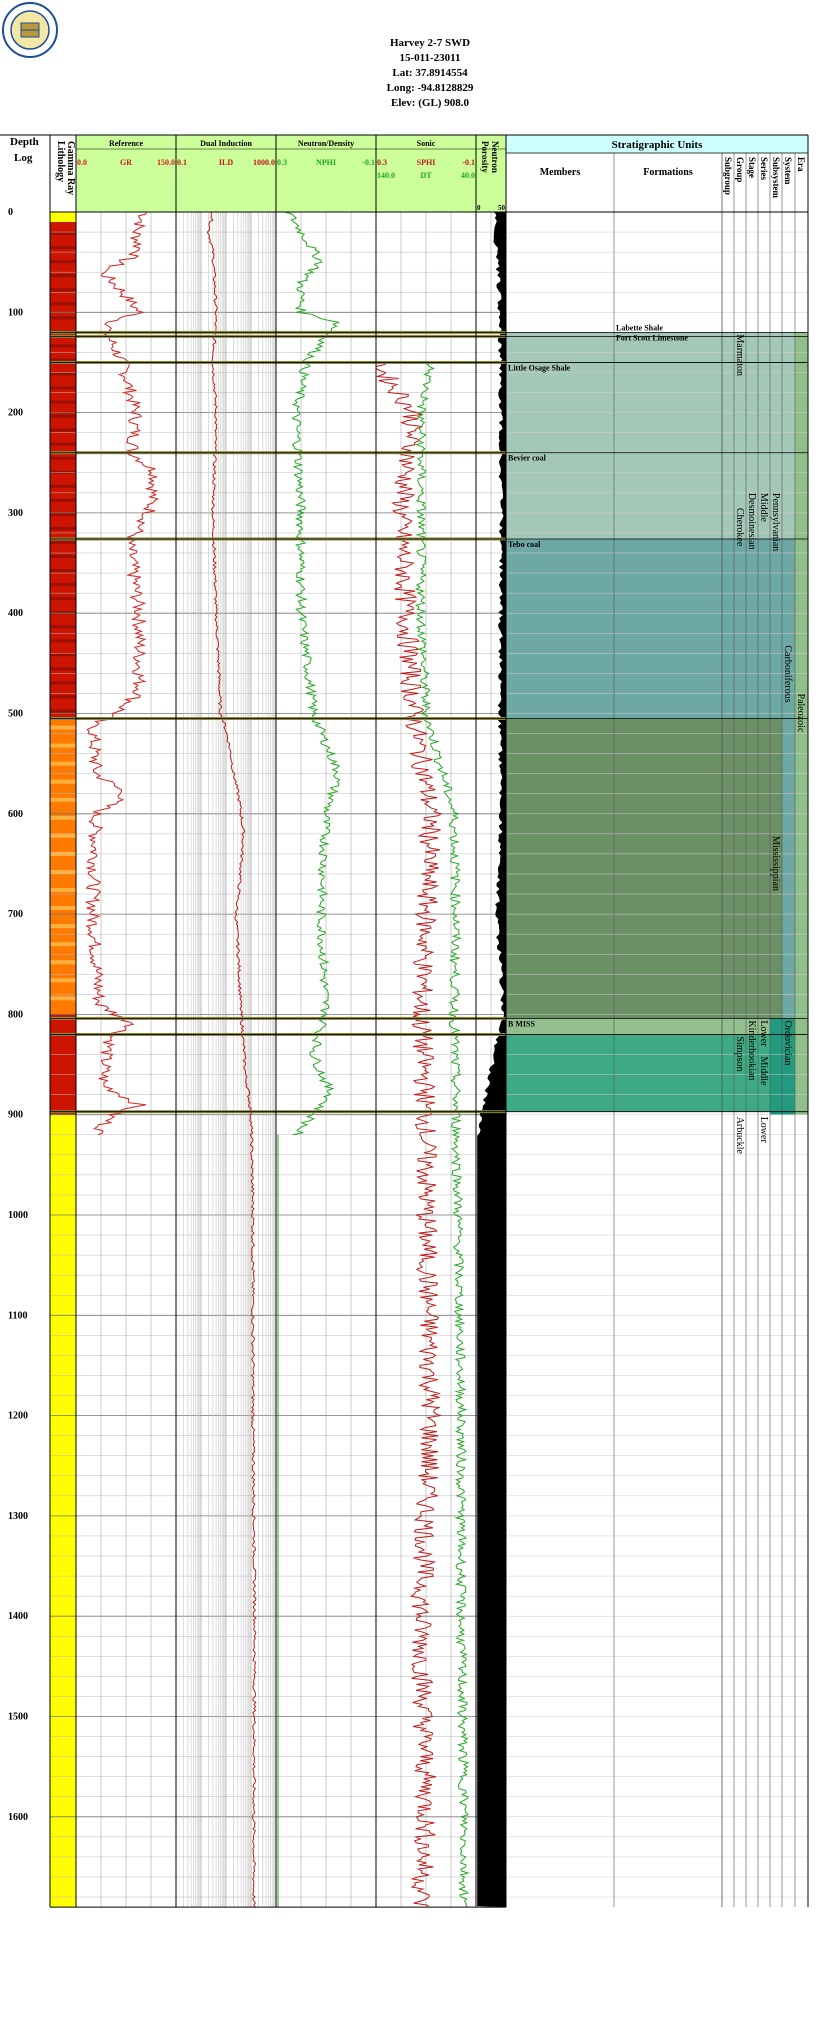 The width and height of the screenshot is (825, 2018). Describe the element at coordinates (18, 1817) in the screenshot. I see `depth-tick: 1600` at that location.